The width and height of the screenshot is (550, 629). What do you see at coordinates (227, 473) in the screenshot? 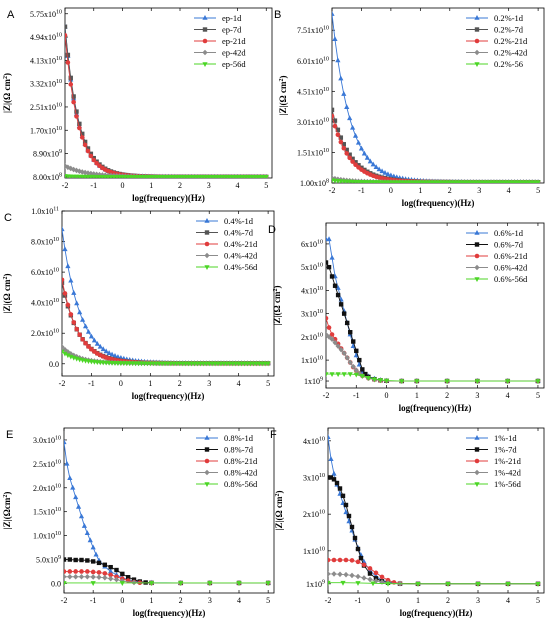
I see `legend-entry: 0.8%-42d` at bounding box center [227, 473].